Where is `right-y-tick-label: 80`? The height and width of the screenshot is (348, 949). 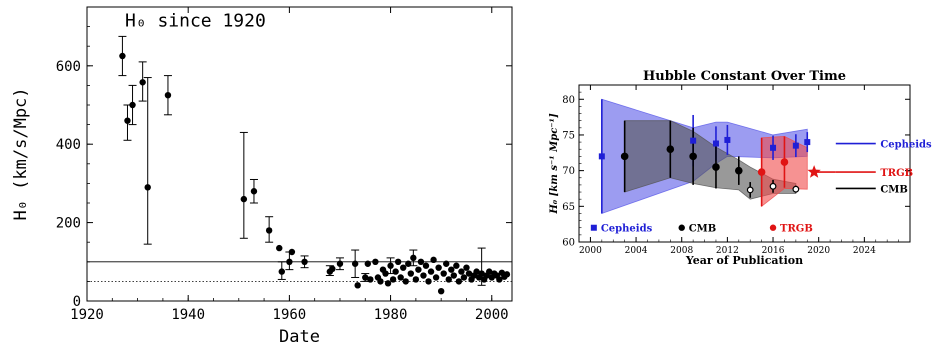 right-y-tick-label: 80 is located at coordinates (568, 100).